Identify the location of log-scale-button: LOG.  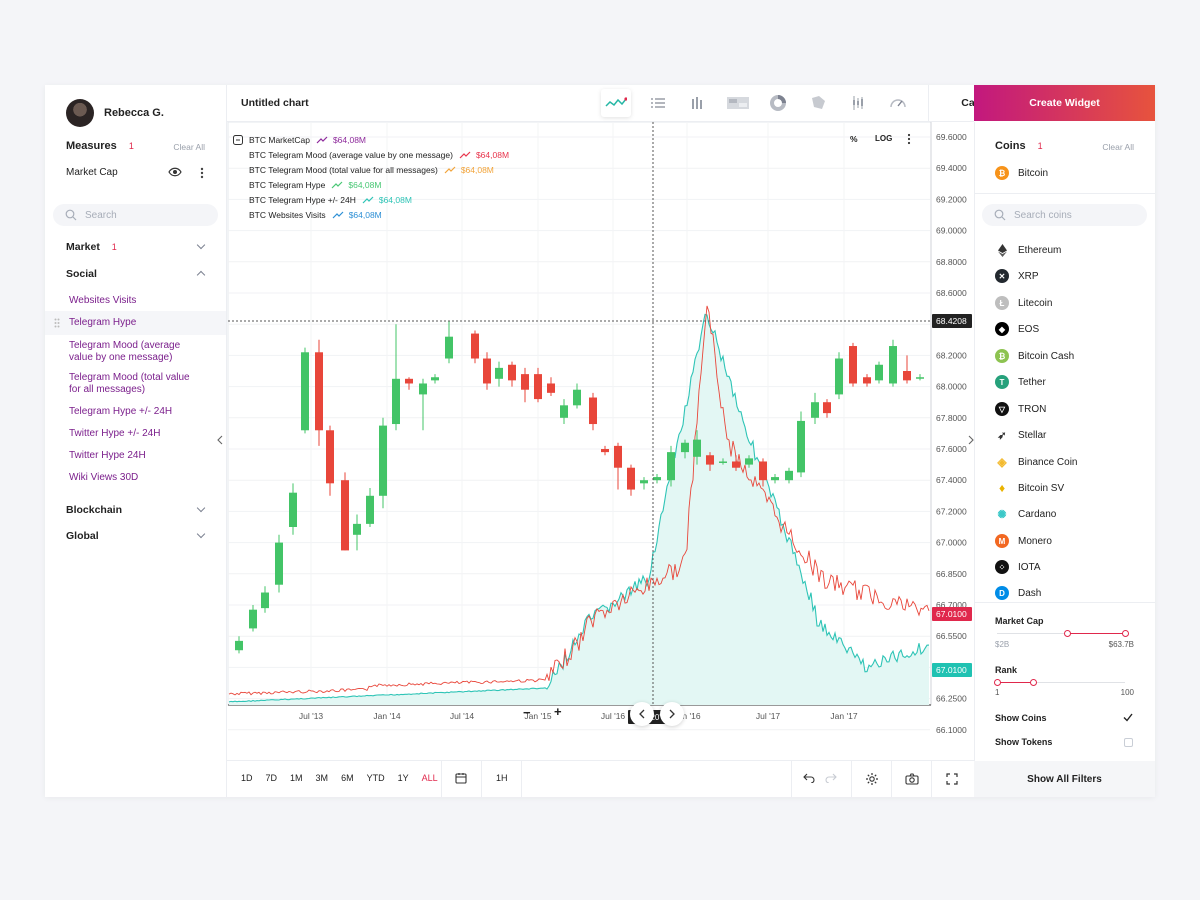
(884, 138).